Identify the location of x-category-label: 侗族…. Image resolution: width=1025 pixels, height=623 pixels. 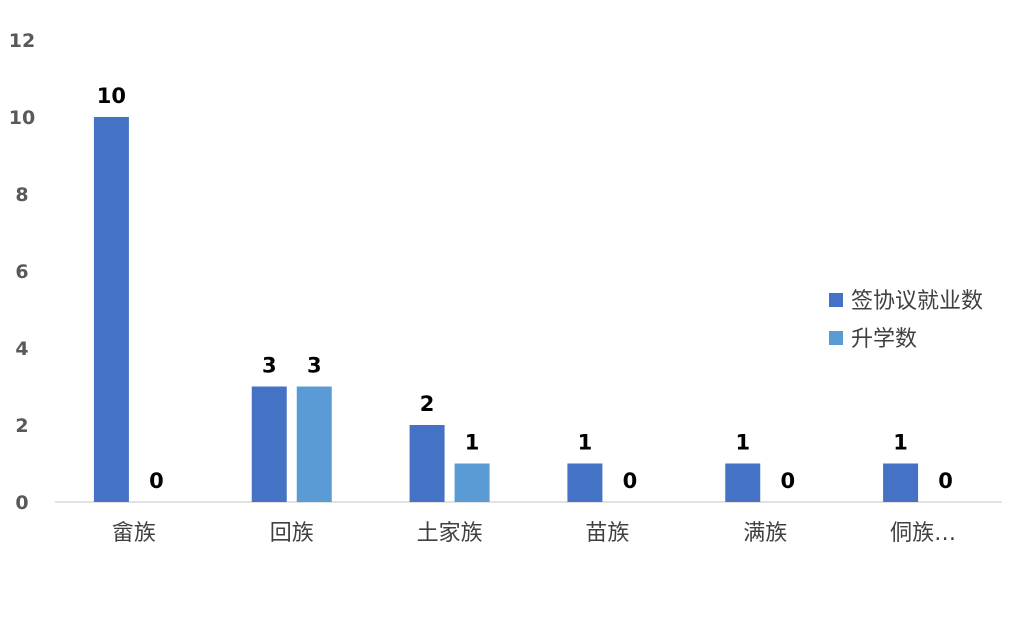
(923, 533).